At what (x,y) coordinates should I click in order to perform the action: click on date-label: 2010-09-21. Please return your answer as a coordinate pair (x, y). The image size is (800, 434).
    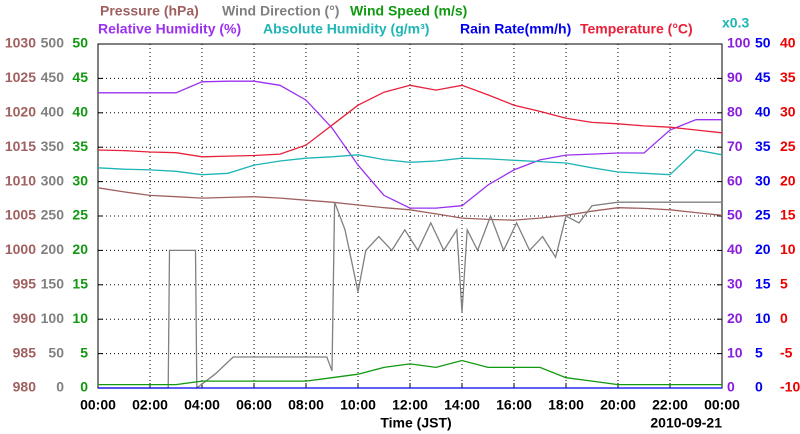
    Looking at the image, I should click on (686, 423).